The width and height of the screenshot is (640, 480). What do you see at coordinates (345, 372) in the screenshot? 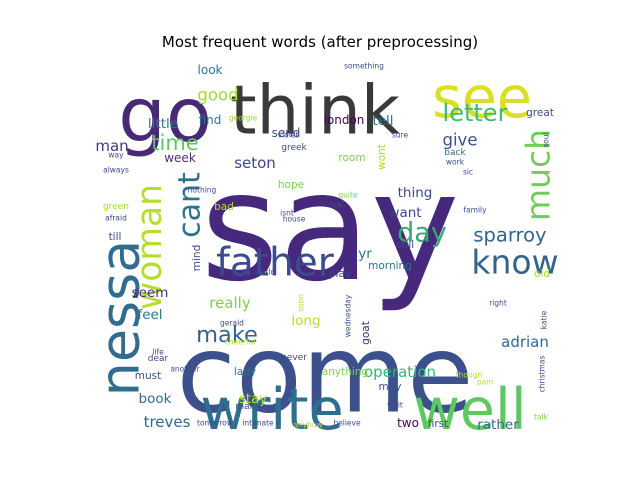
I see `word-anything: anything` at bounding box center [345, 372].